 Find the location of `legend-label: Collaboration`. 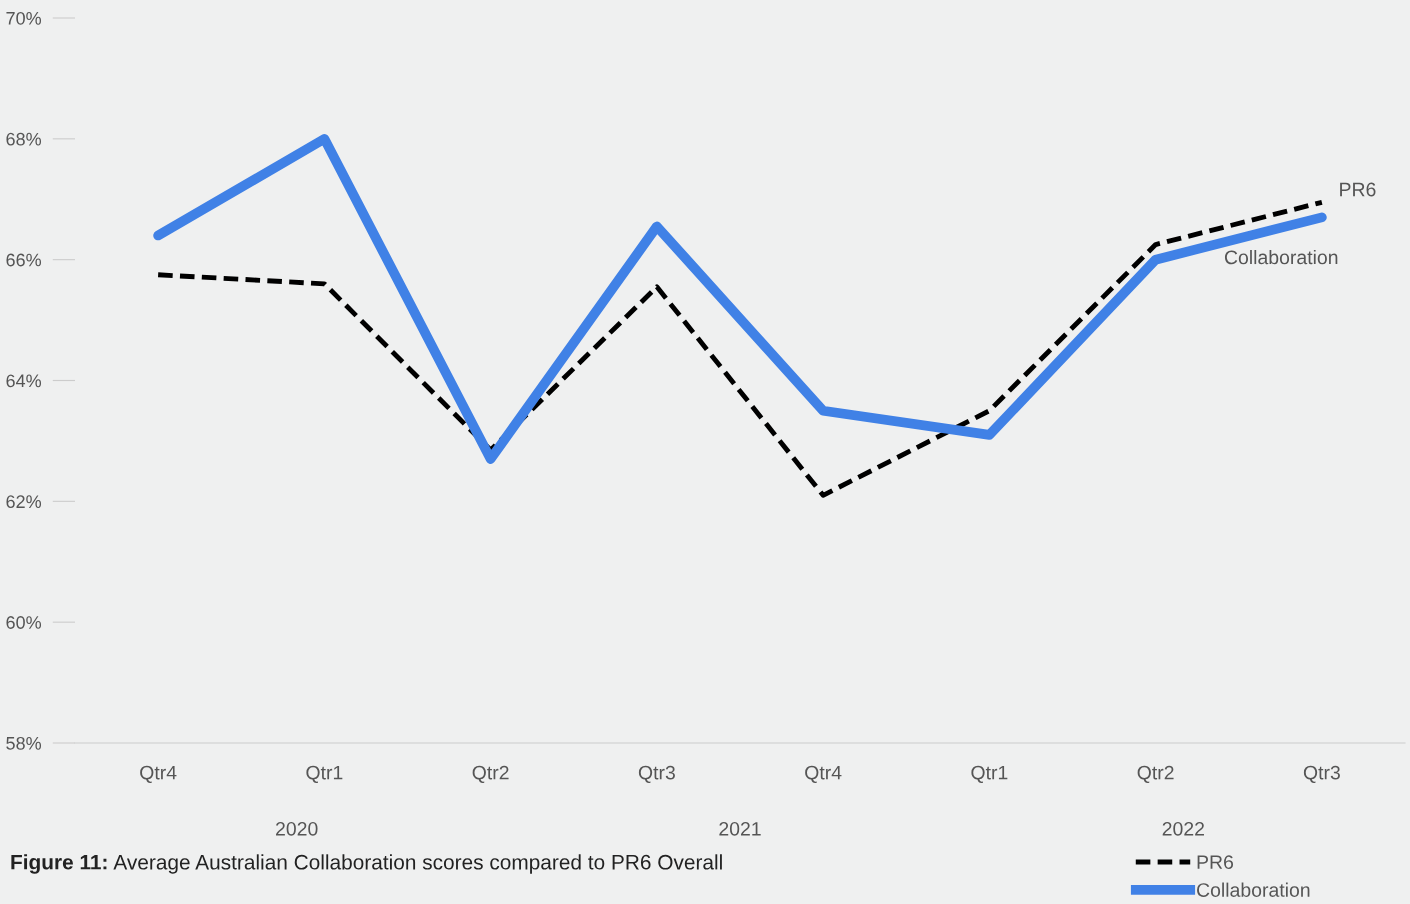

legend-label: Collaboration is located at coordinates (1253, 889).